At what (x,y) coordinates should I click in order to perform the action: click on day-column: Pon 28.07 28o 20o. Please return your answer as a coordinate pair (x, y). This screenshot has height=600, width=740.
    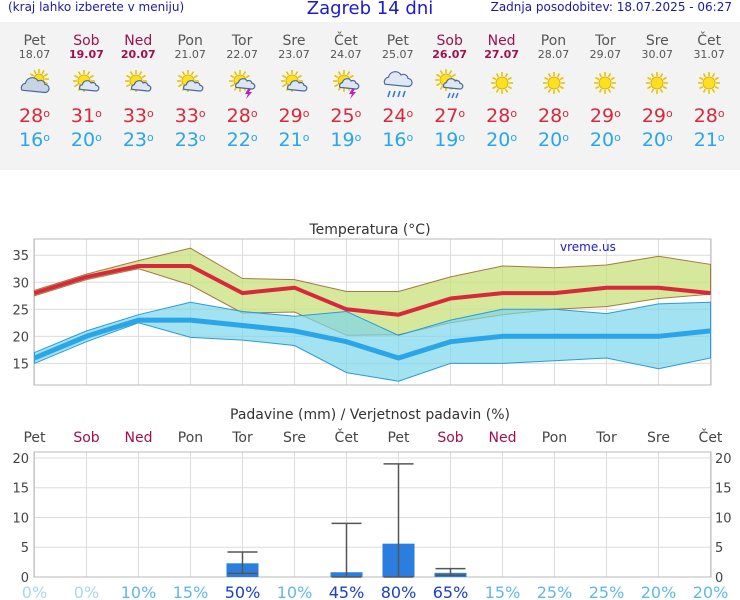
    Looking at the image, I should click on (554, 87).